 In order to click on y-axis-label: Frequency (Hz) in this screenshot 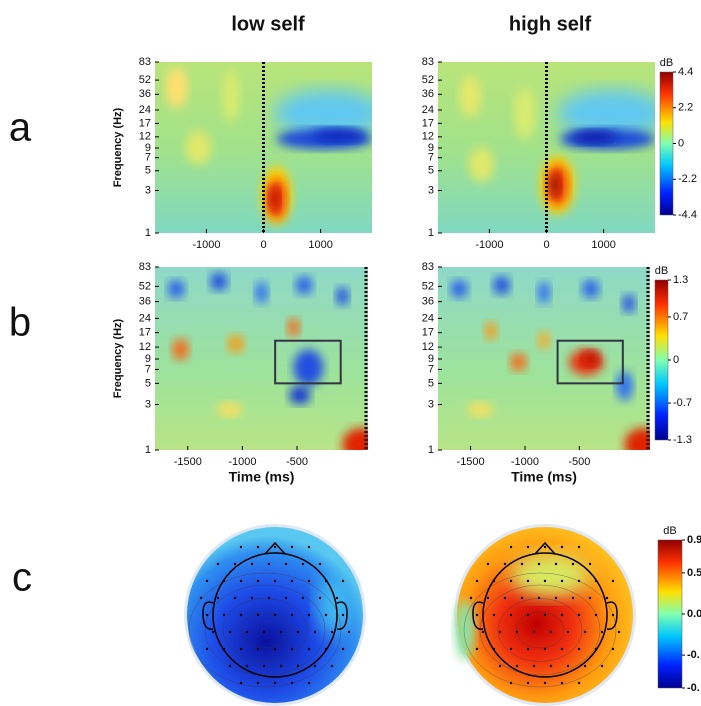, I will do `click(118, 358)`.